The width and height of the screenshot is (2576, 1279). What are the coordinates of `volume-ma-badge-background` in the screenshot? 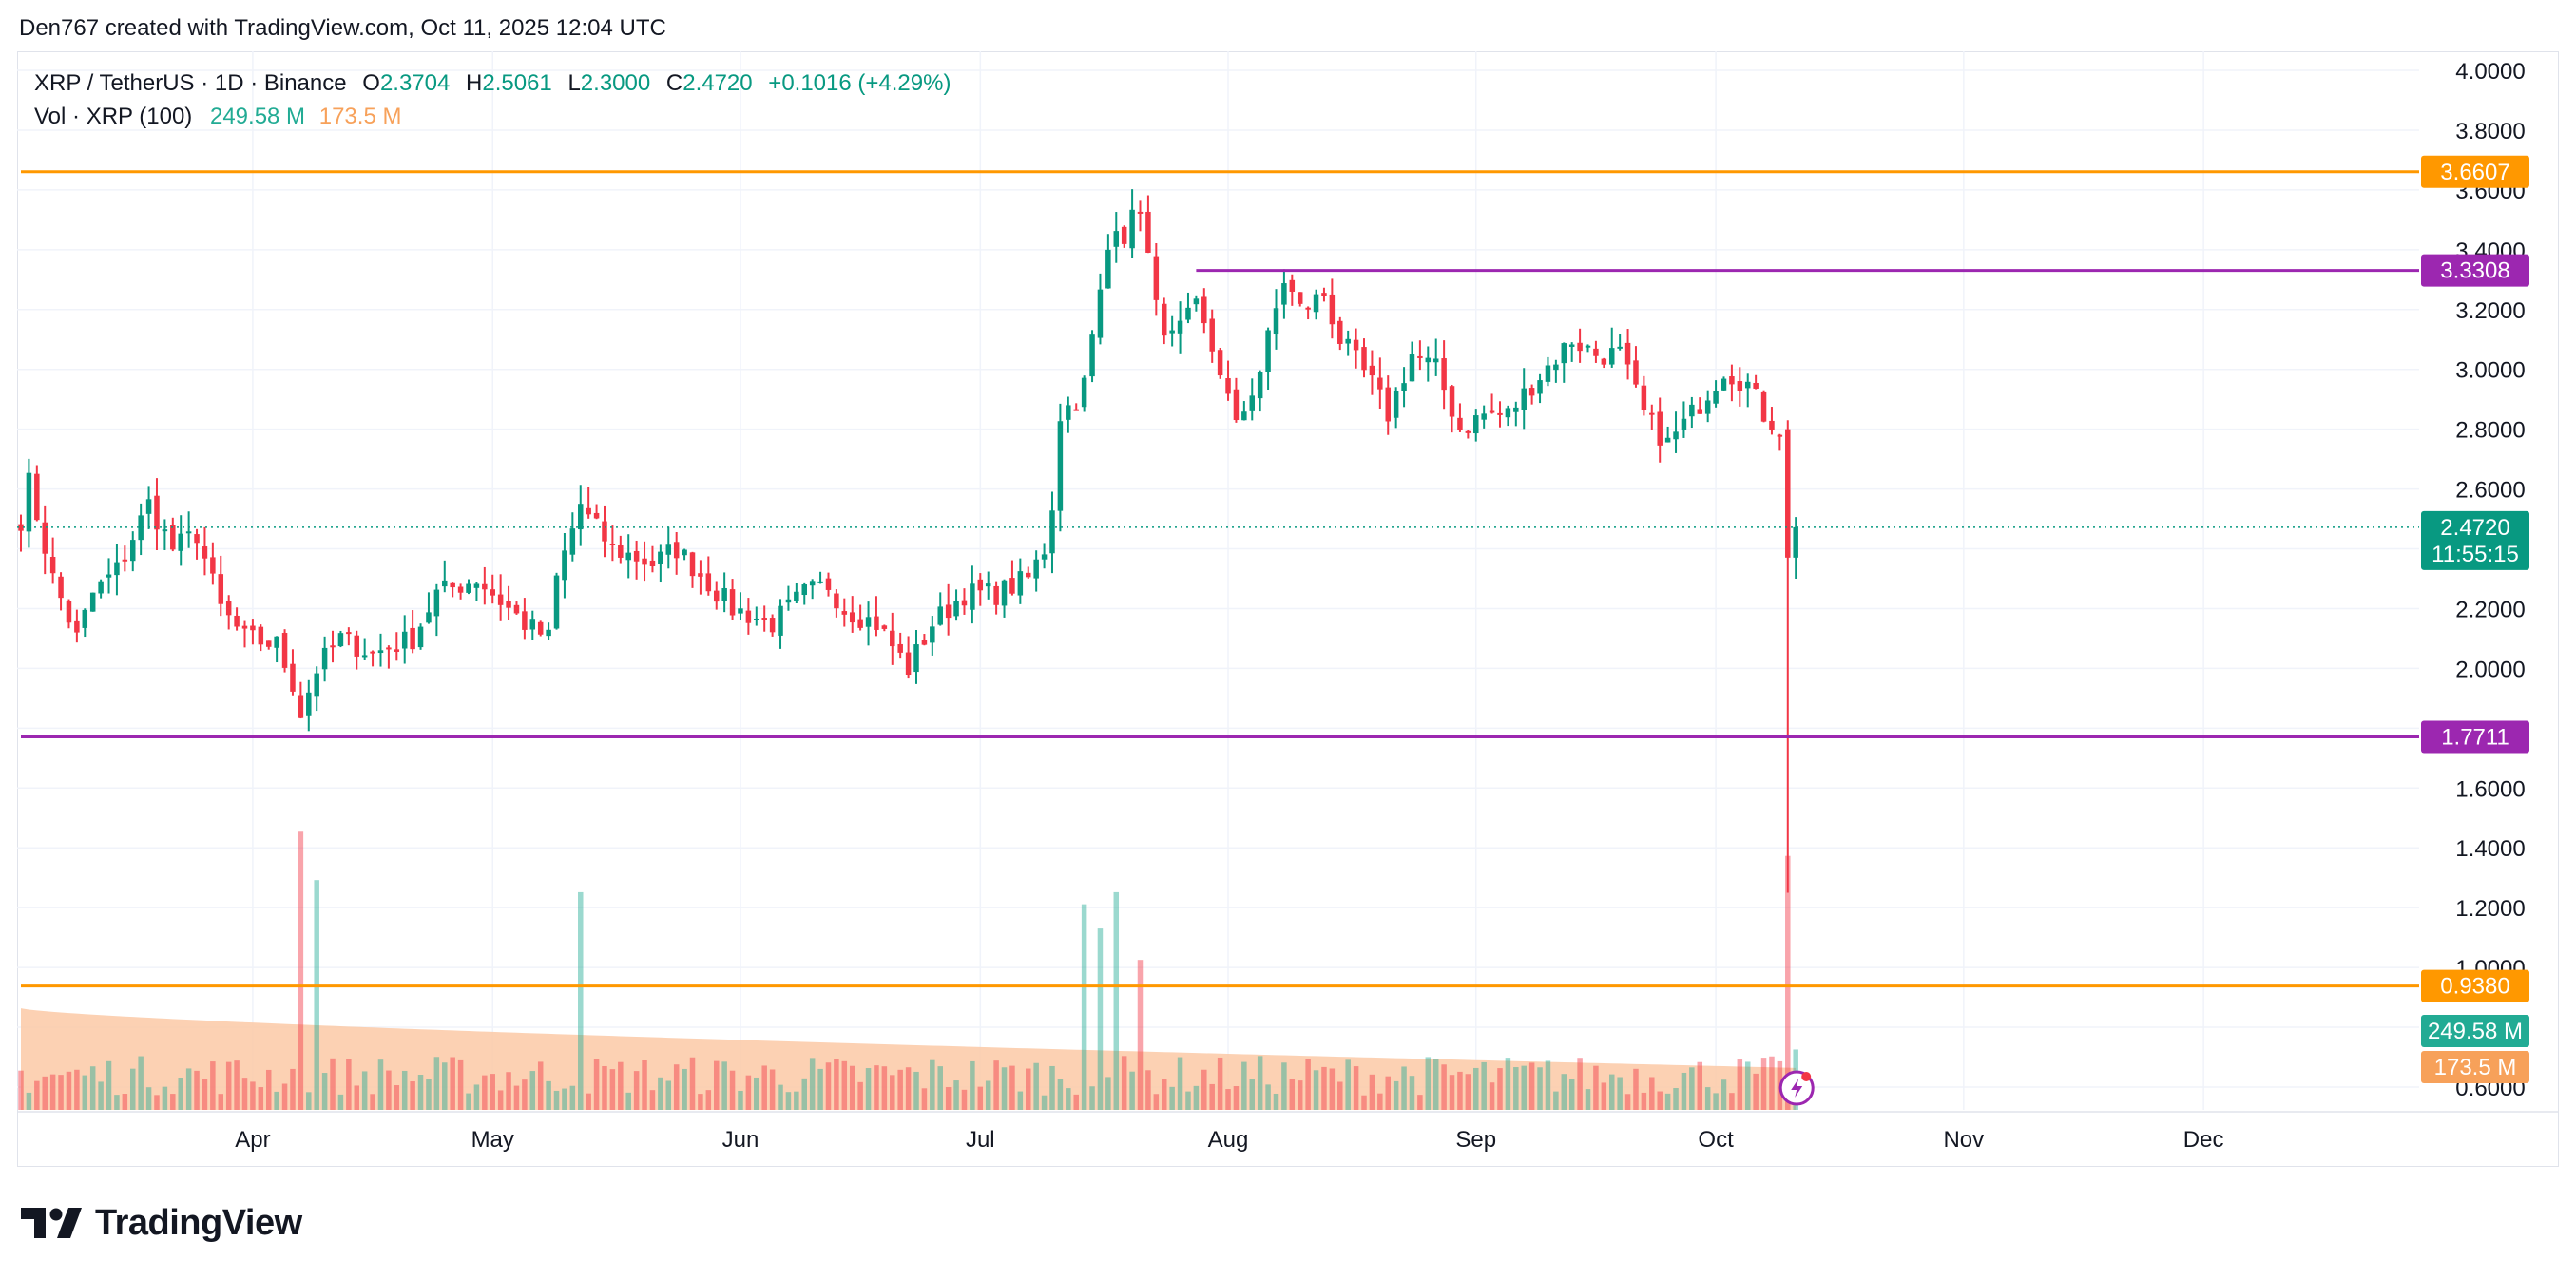 It's located at (2475, 1067).